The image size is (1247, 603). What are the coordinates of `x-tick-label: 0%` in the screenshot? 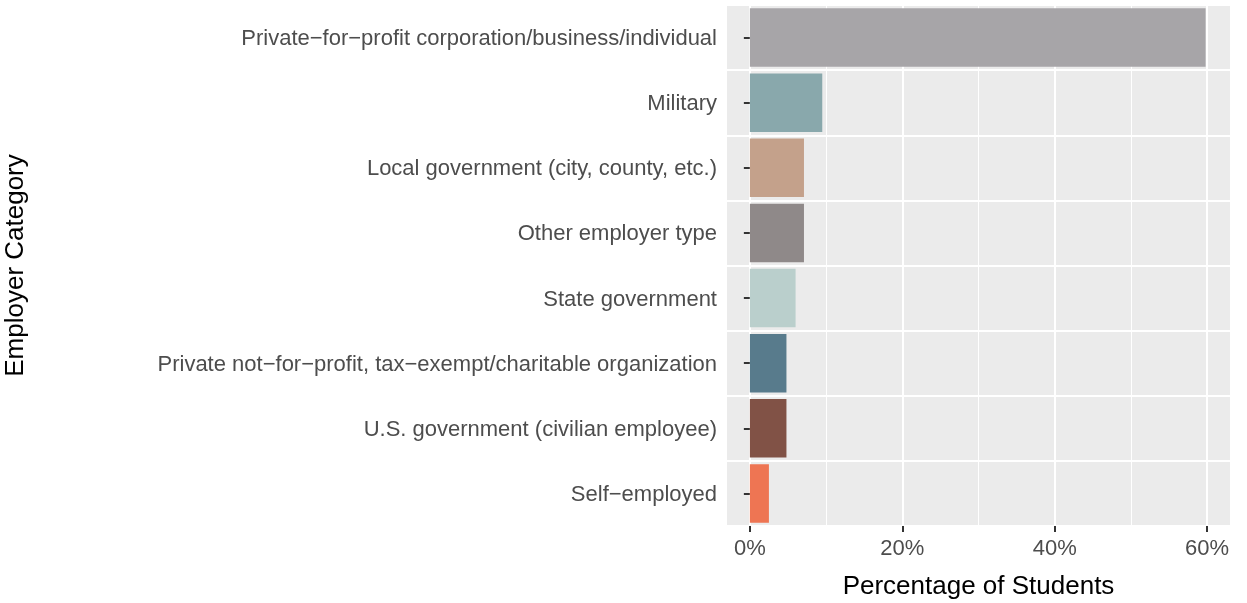 It's located at (749, 547).